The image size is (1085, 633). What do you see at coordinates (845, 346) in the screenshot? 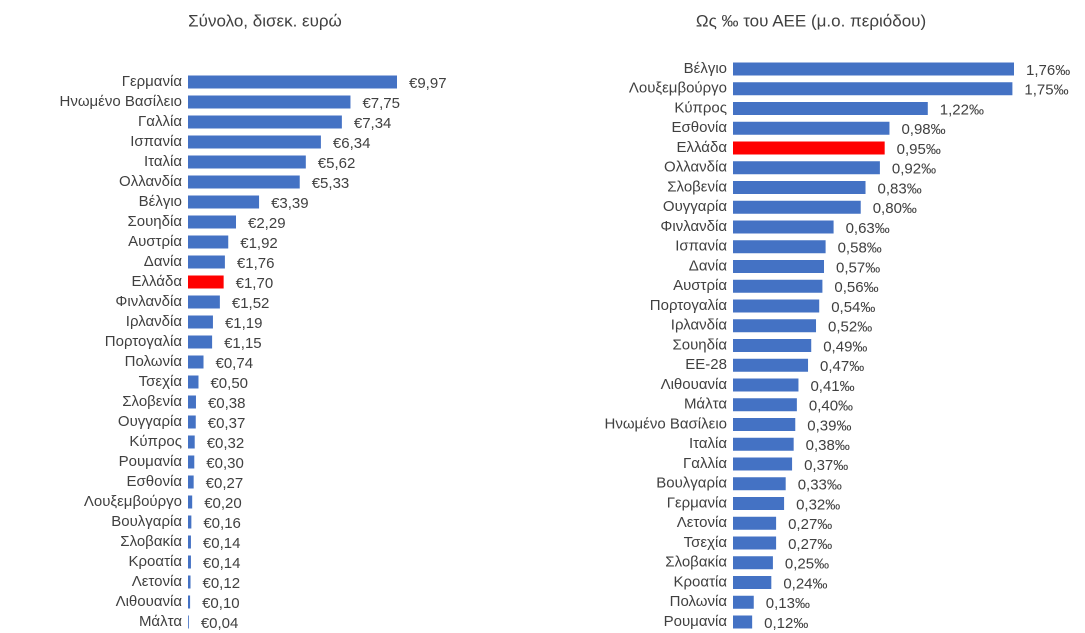
I see `value-label: 0,49‰` at bounding box center [845, 346].